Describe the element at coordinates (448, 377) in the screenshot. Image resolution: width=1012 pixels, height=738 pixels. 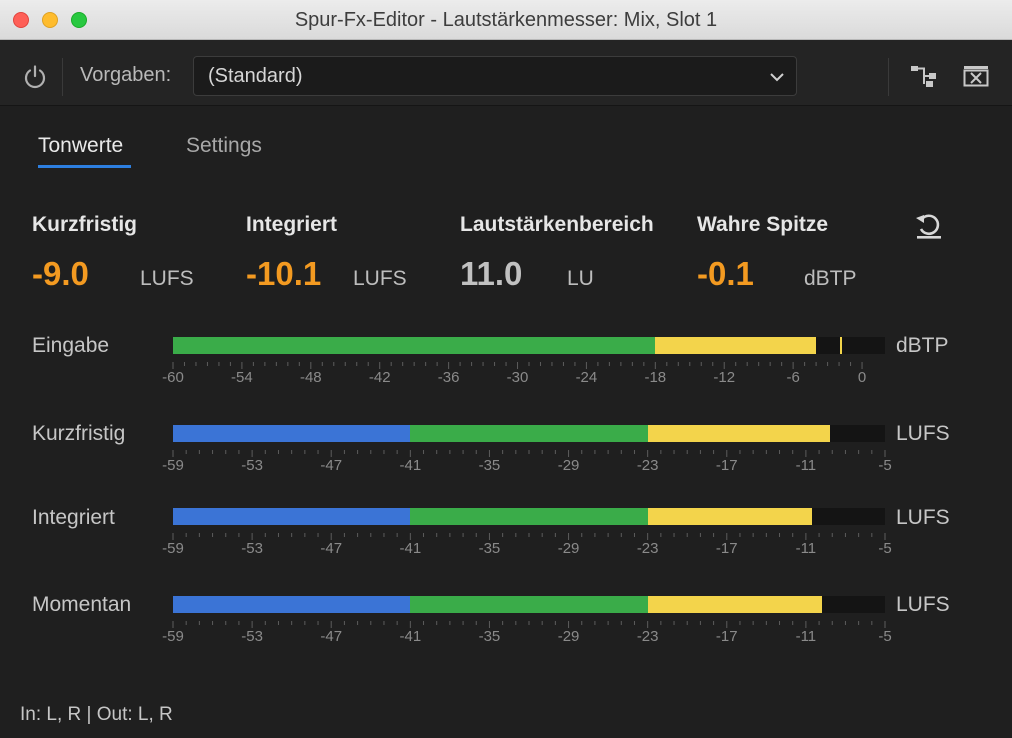
I see `scale-tick-label: -36` at that location.